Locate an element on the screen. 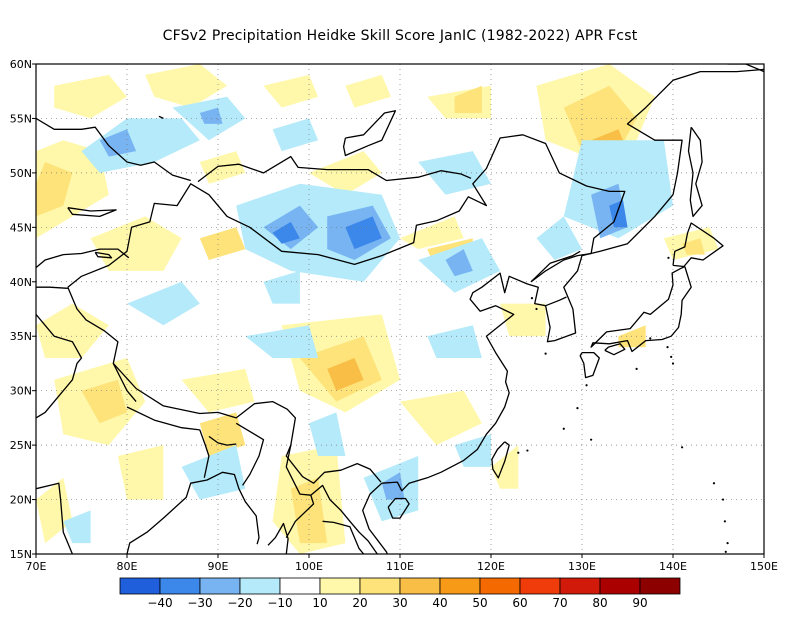 This screenshot has height=618, width=800. colorbar-label: 90 is located at coordinates (639, 603).